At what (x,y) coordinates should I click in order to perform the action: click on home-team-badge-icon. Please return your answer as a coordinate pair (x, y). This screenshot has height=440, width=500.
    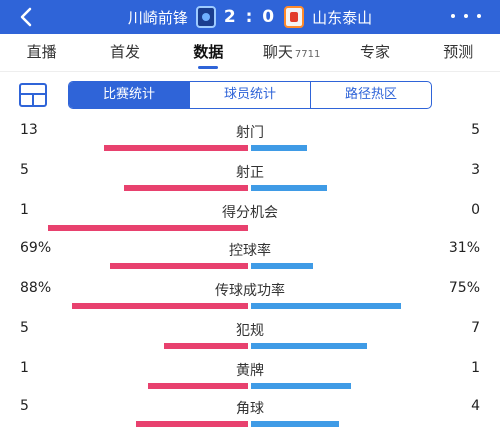
    Looking at the image, I should click on (205, 17).